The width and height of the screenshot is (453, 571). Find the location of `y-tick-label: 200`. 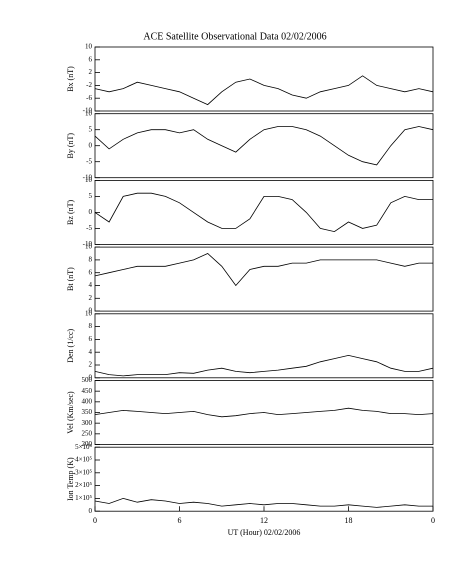

y-tick-label: 200 is located at coordinates (87, 444).